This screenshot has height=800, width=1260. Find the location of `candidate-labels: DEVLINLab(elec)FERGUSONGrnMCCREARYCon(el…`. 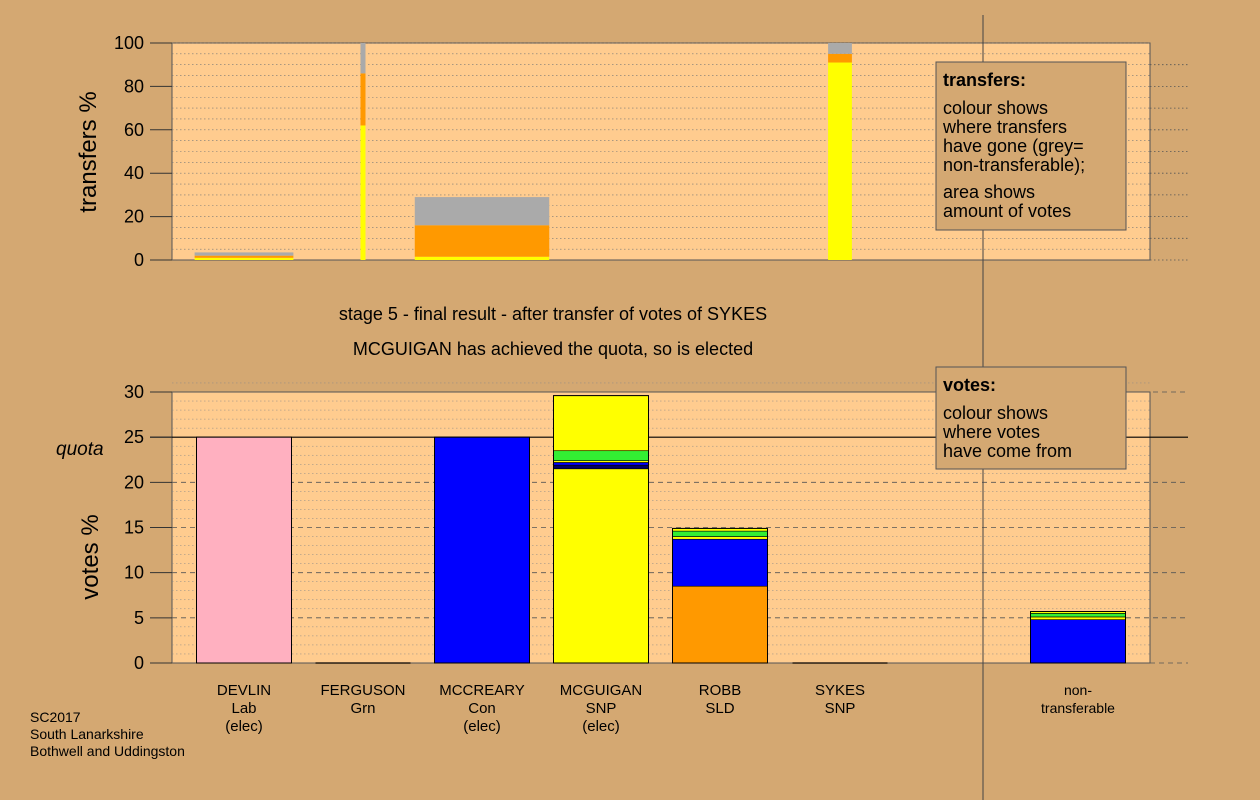

candidate-labels: DEVLINLab(elec)FERGUSONGrnMCCREARYCon(el… is located at coordinates (666, 708).